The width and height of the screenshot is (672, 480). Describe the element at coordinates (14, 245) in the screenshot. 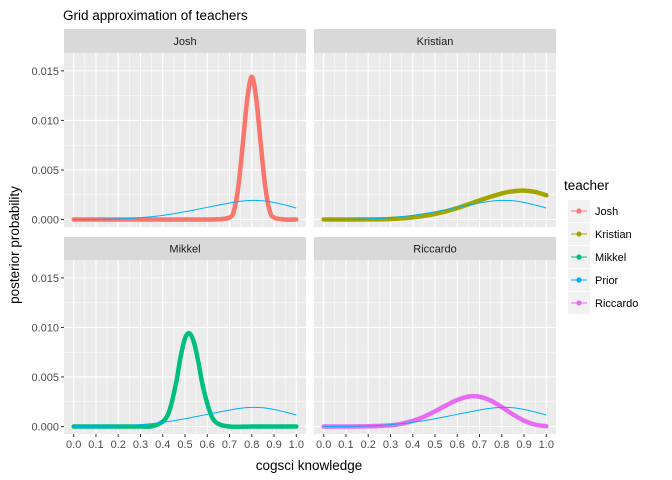

I see `y-axis-label: posterior probability` at that location.